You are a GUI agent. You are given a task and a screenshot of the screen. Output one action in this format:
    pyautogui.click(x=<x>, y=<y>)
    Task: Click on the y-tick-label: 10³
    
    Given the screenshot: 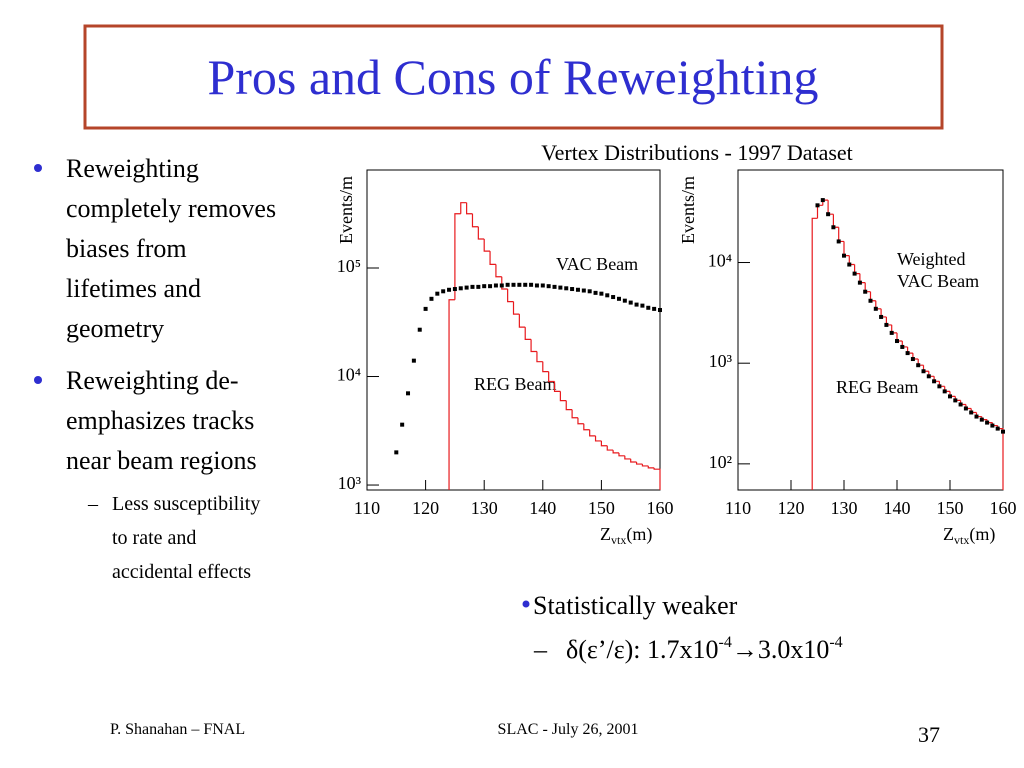 What is the action you would take?
    pyautogui.click(x=721, y=361)
    